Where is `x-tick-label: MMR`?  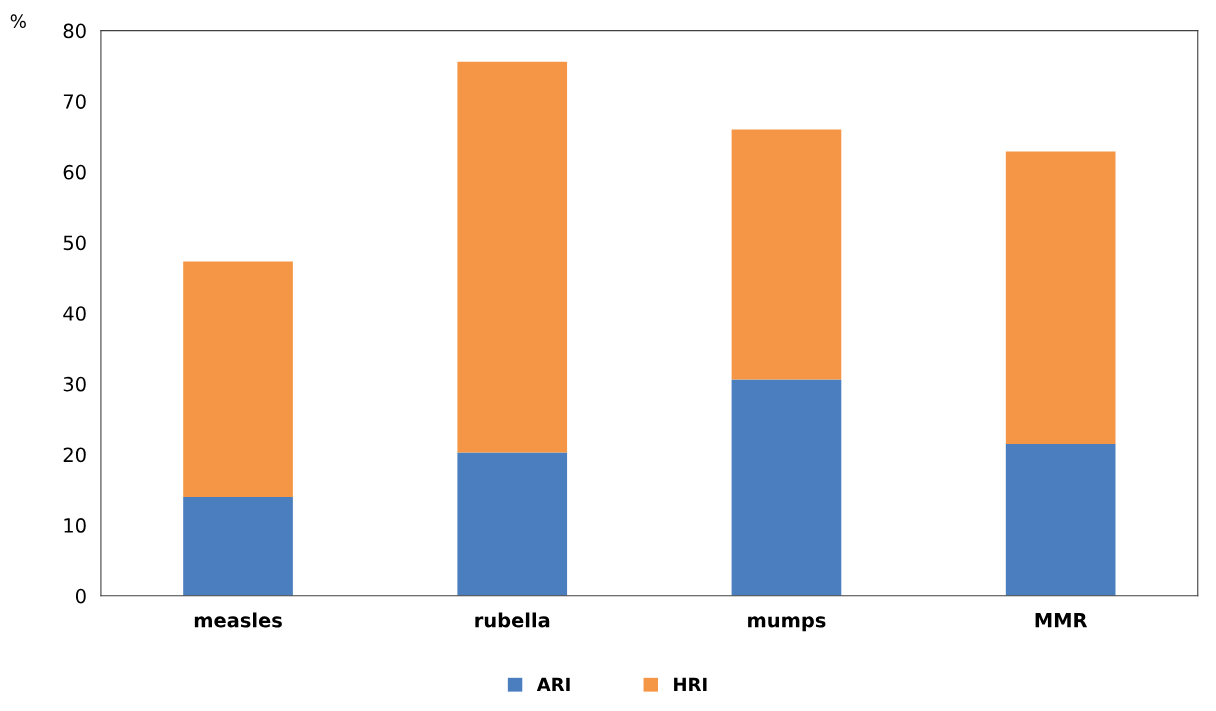 x-tick-label: MMR is located at coordinates (1061, 620).